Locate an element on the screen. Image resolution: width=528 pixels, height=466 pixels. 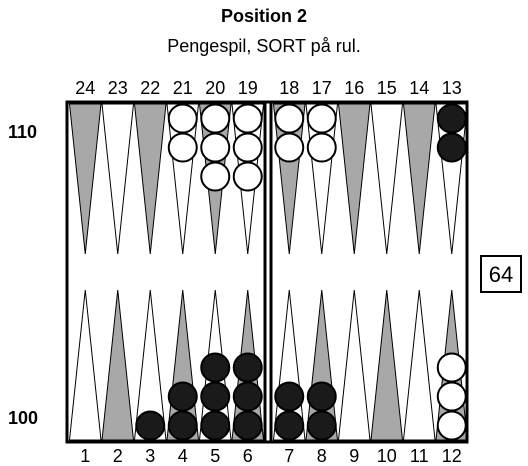
position-title: Position 2 is located at coordinates (263, 16).